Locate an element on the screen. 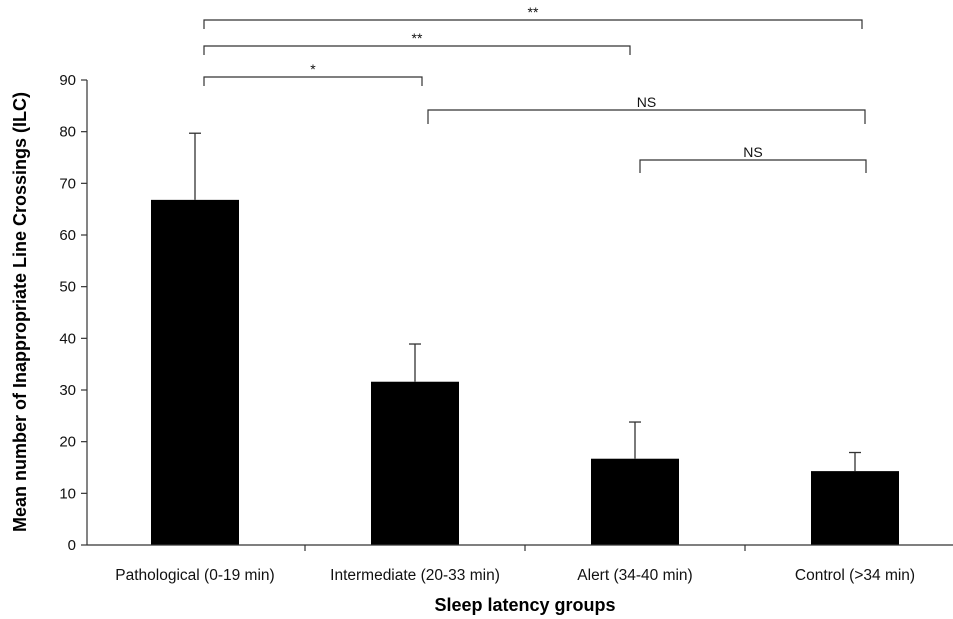  x-tick-label: Intermediate (20-33 min) is located at coordinates (415, 575).